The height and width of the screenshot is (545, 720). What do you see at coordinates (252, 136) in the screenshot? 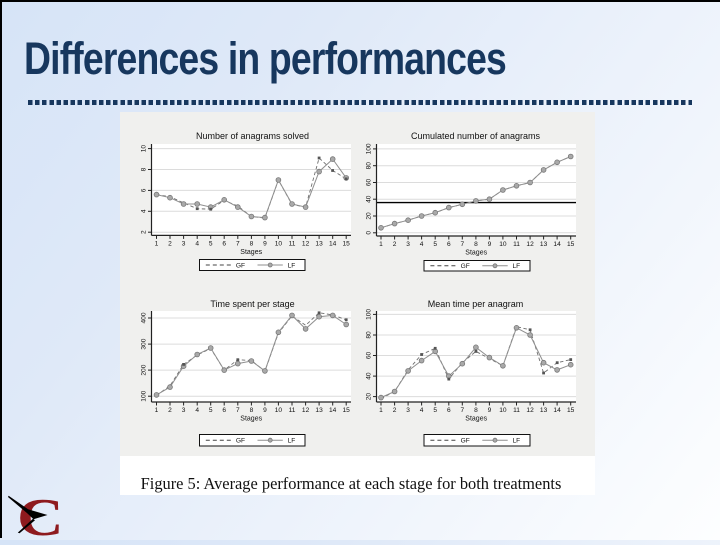
I see `svg-text: Number of anagrams solved` at bounding box center [252, 136].